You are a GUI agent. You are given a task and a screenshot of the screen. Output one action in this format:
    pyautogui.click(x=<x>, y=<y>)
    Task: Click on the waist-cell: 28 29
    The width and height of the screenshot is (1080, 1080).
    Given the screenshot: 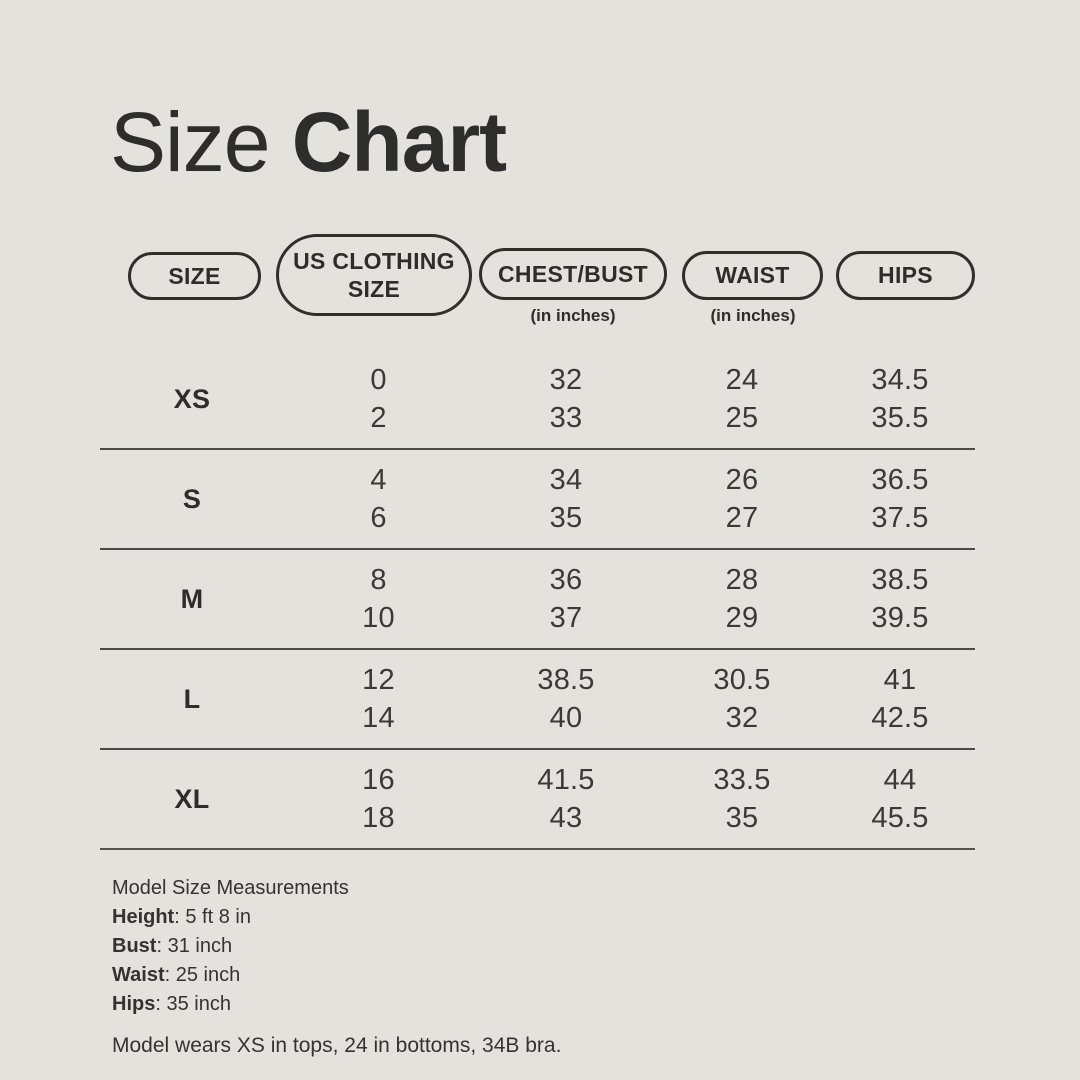 What is the action you would take?
    pyautogui.click(x=742, y=599)
    